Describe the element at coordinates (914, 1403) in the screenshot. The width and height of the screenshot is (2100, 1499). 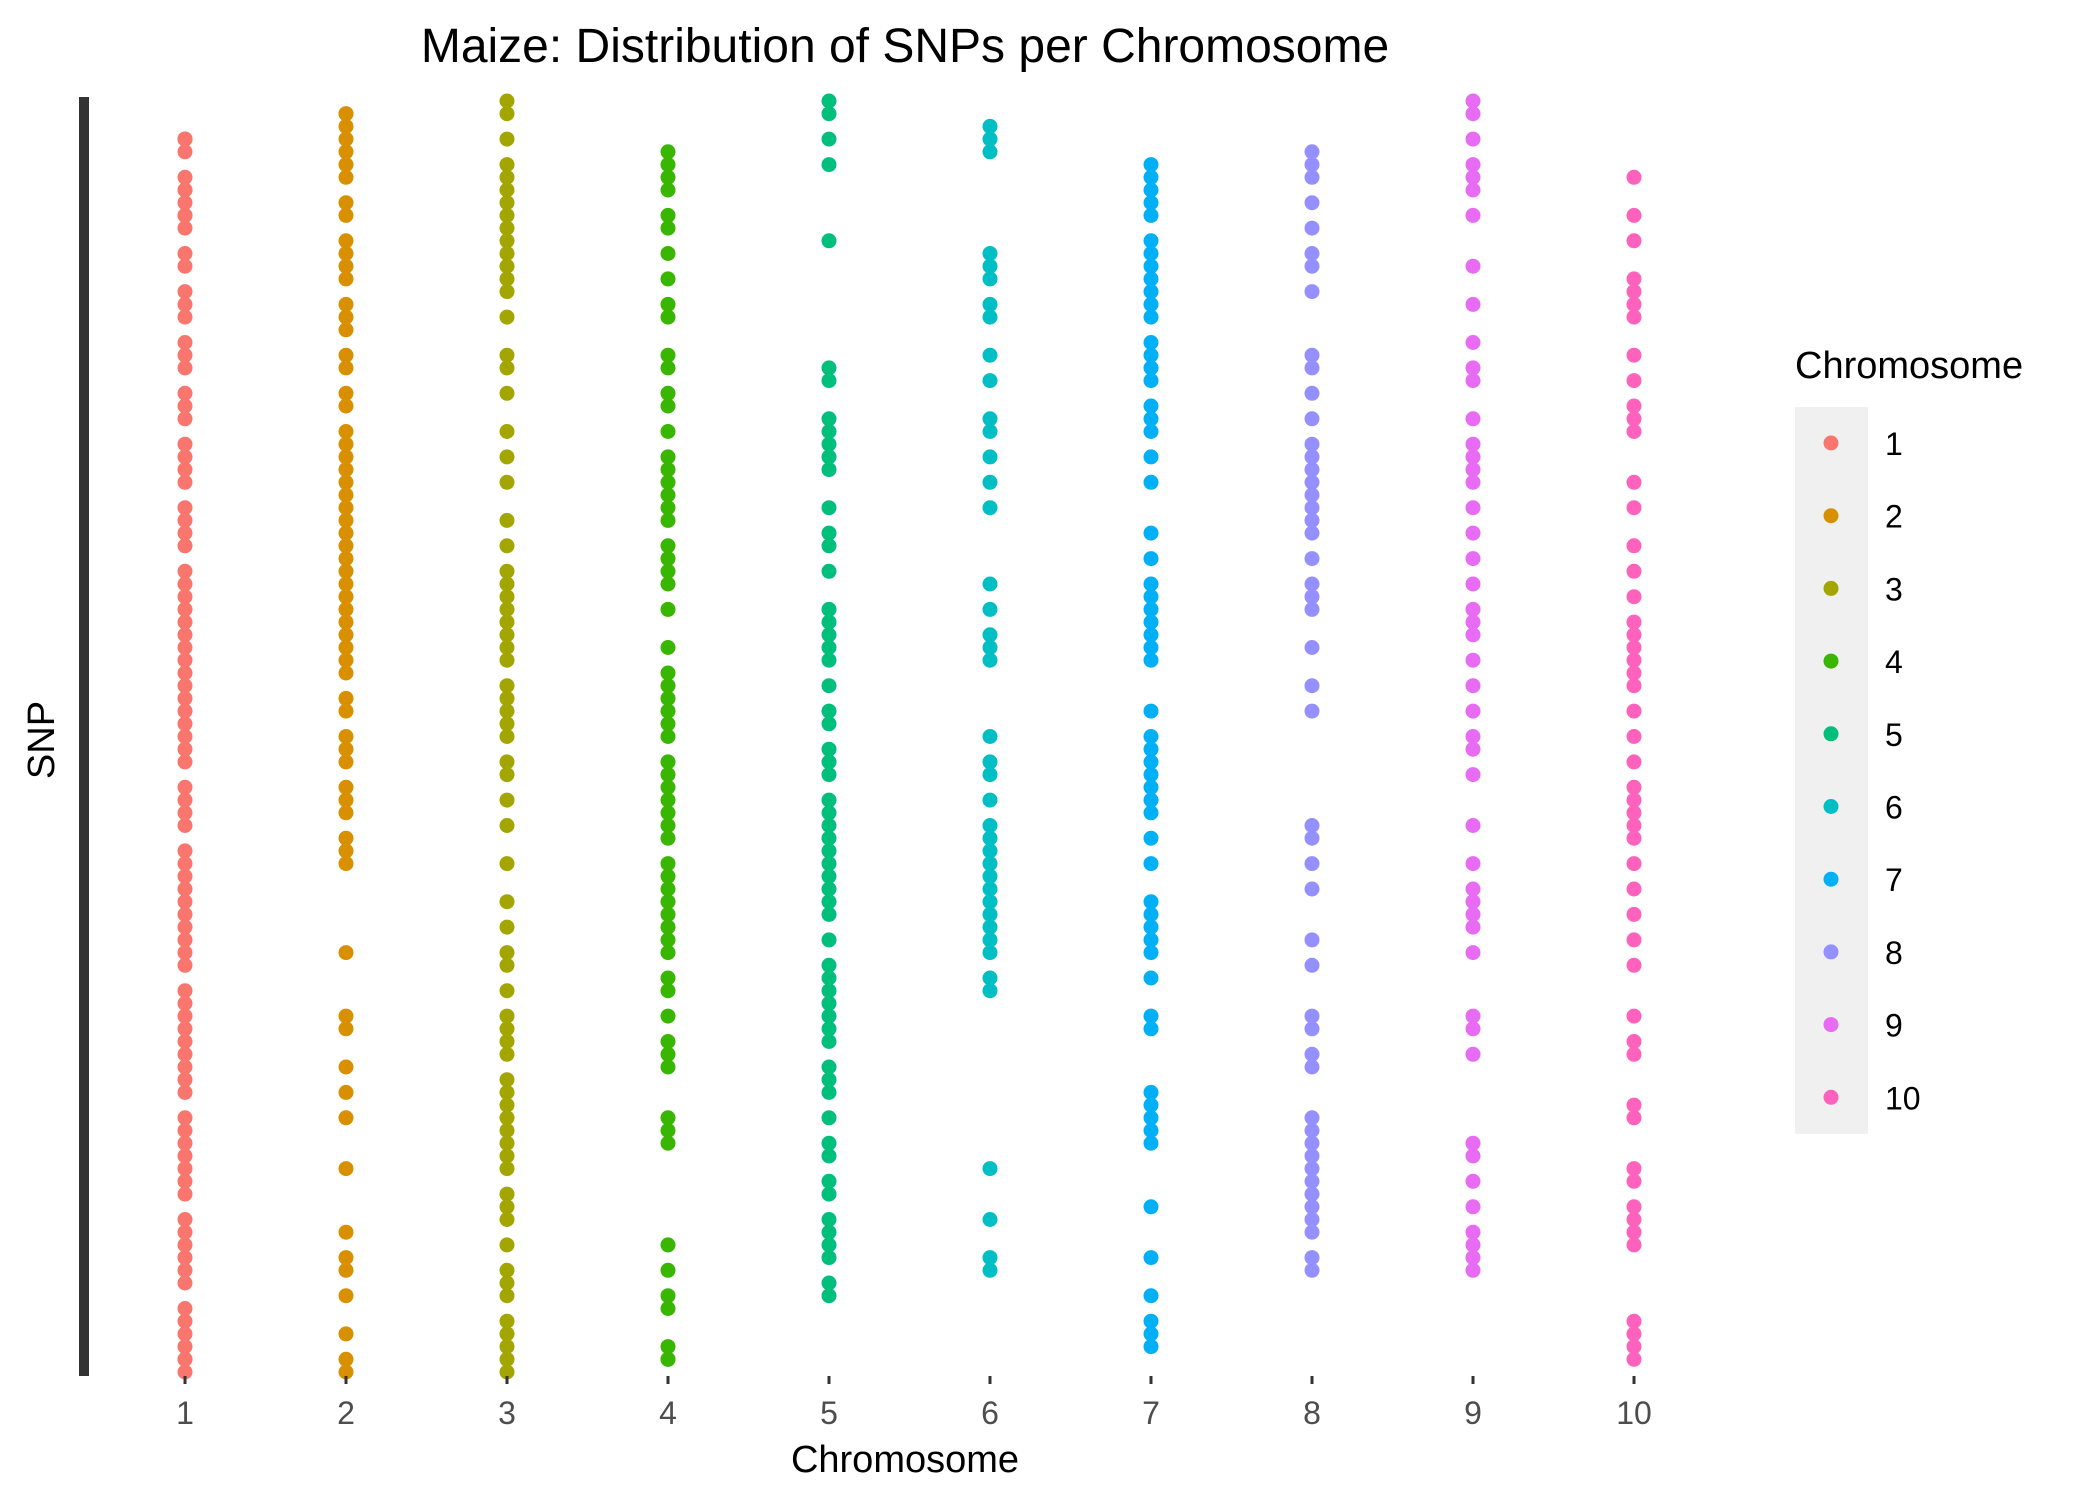
I see `x-axis-ticks: 1 2 3 4 5 6 7 8 9 10` at that location.